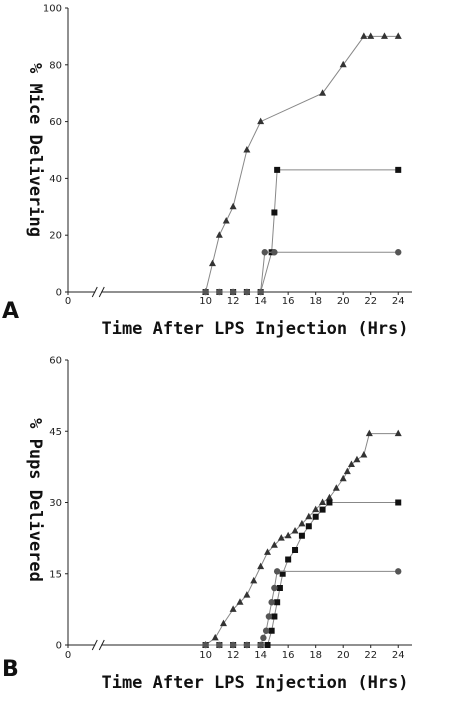  I want to click on y-axis-title: % Mice Delivering, so click(35, 150).